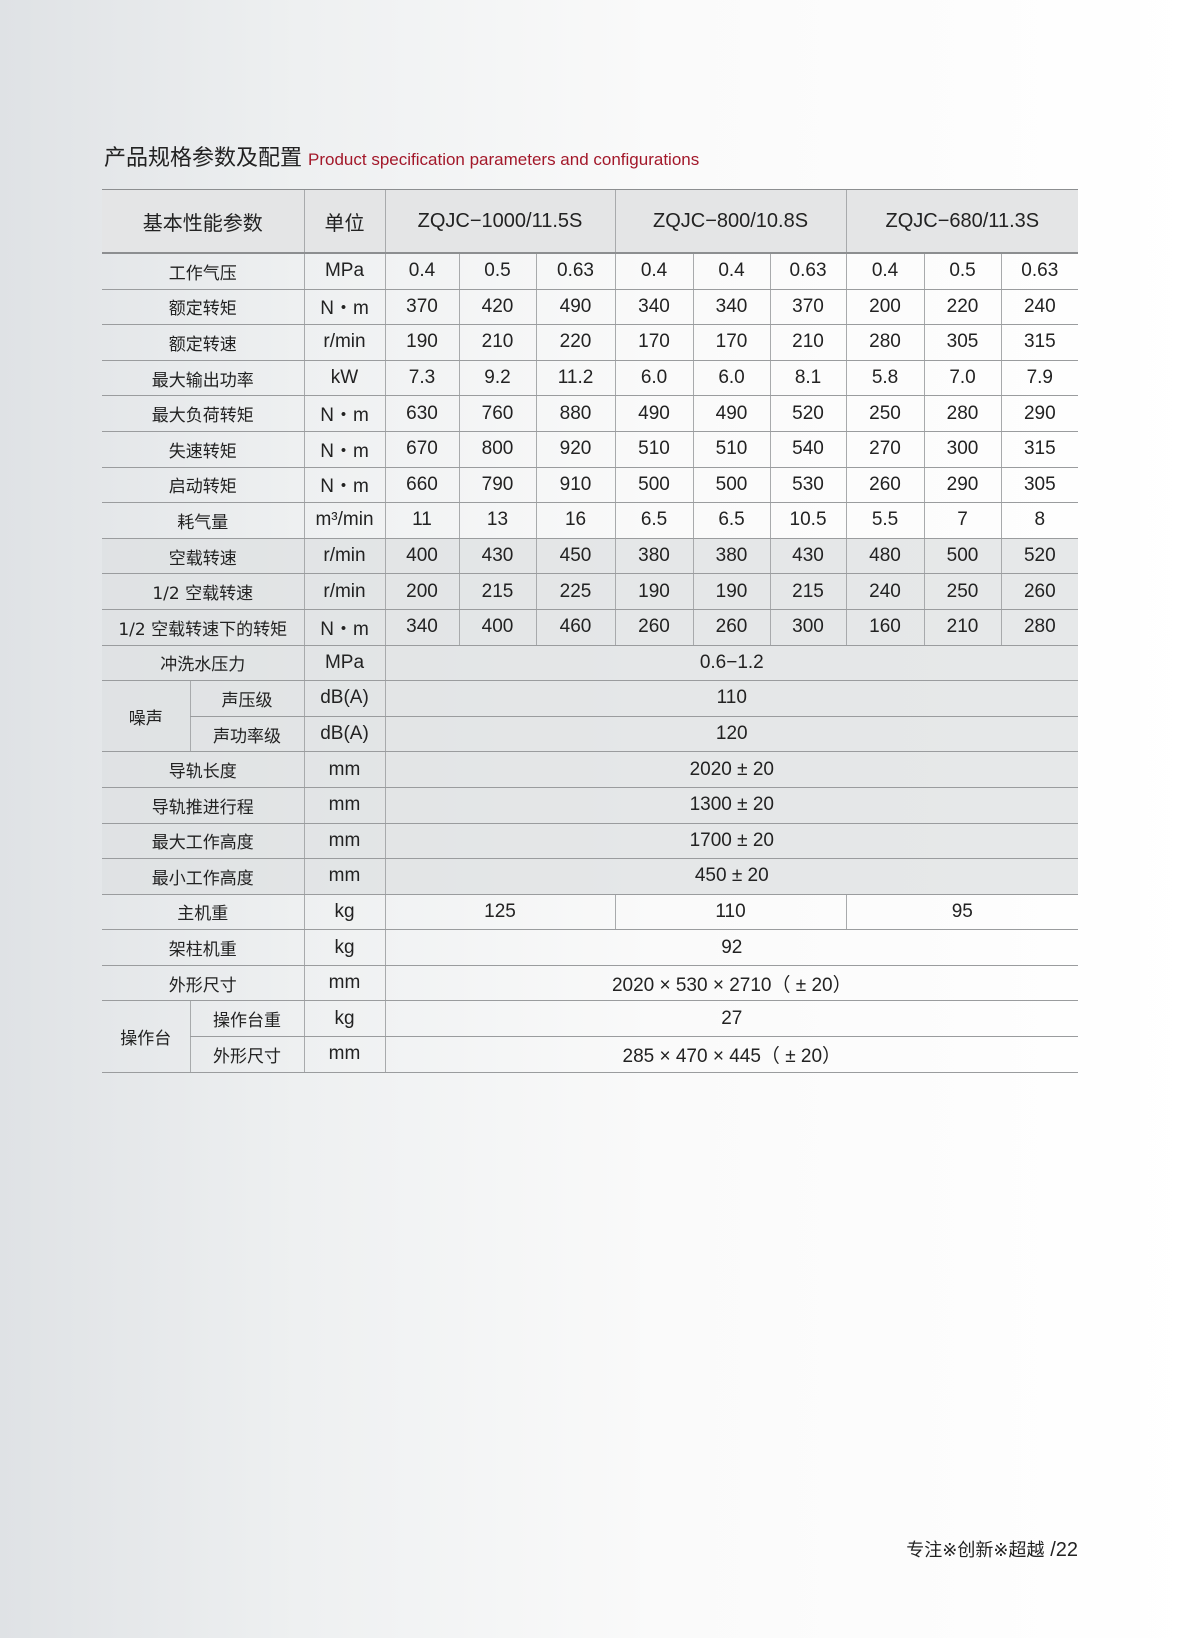 The width and height of the screenshot is (1200, 1638). I want to click on param-value: 160, so click(885, 627).